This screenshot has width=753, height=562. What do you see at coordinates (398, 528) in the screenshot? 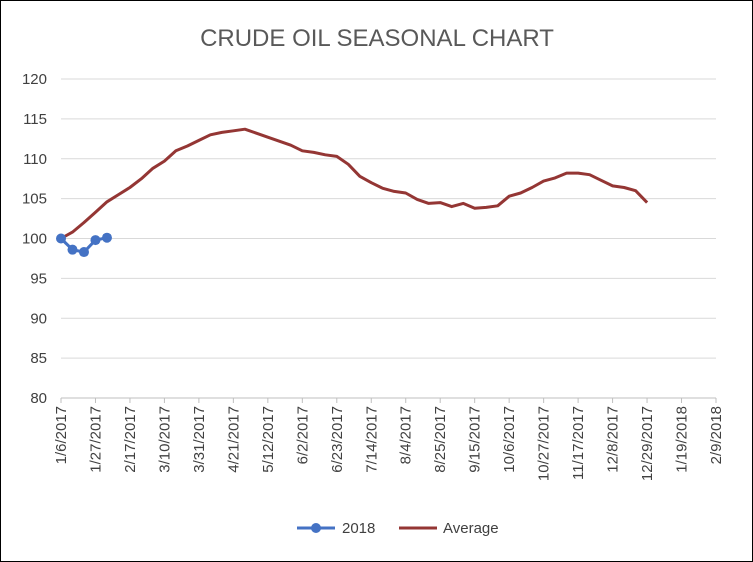
I see `legend: 2018 Average` at bounding box center [398, 528].